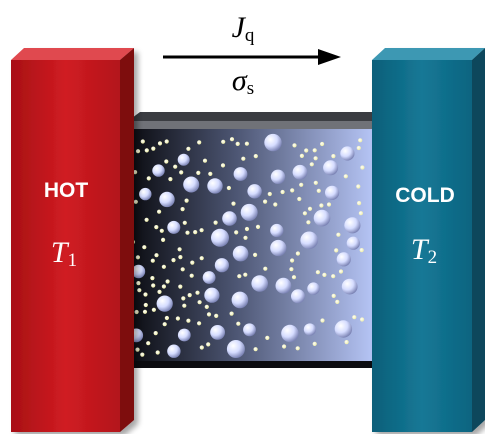  Describe the element at coordinates (247, 364) in the screenshot. I see `medium-bottom-edge` at that location.